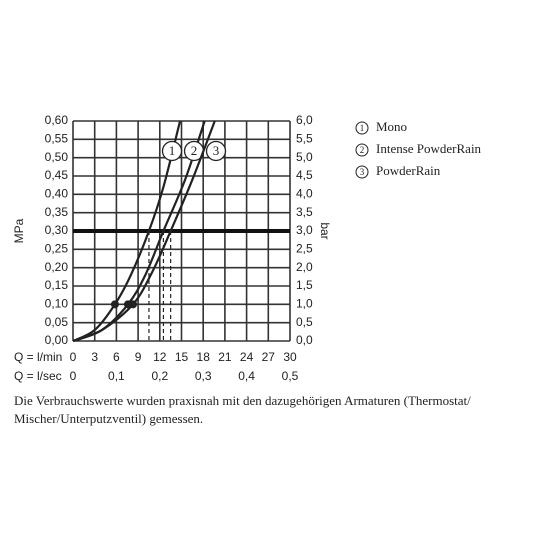 The height and width of the screenshot is (536, 536). I want to click on x2-tick-label: 0,2, so click(159, 376).